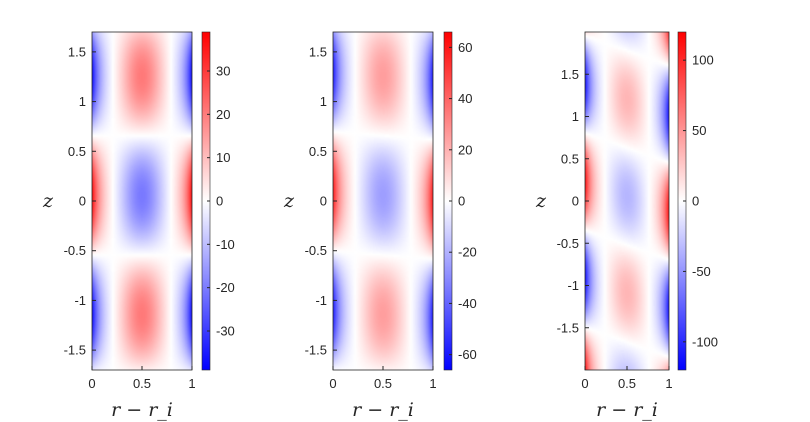  What do you see at coordinates (465, 47) in the screenshot?
I see `colorbar-tick-label: 60` at bounding box center [465, 47].